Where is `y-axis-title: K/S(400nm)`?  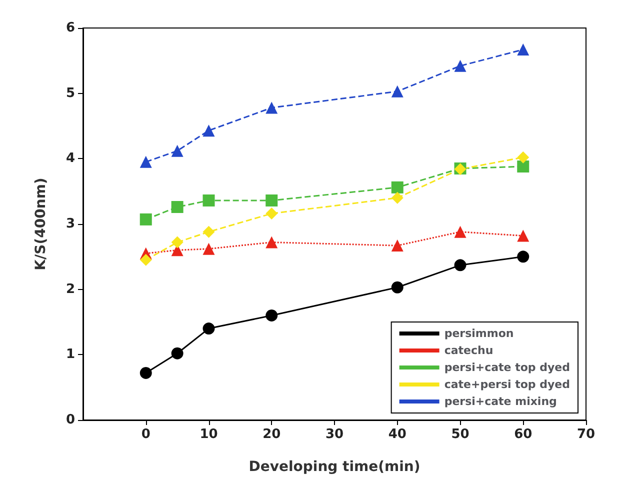 y-axis-title: K/S(400nm) is located at coordinates (41, 224).